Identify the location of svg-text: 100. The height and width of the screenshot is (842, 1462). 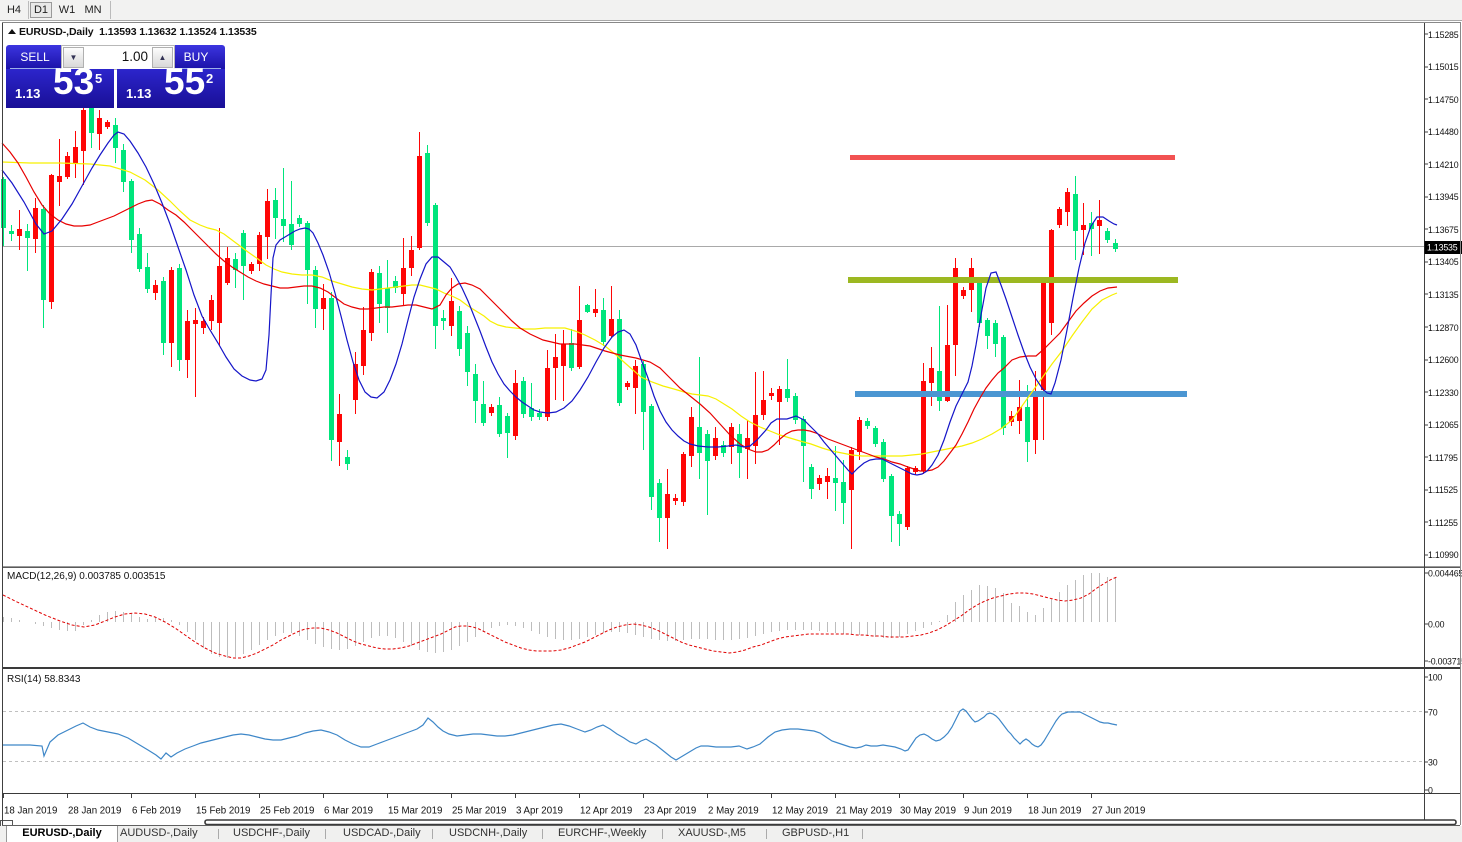
(1435, 678).